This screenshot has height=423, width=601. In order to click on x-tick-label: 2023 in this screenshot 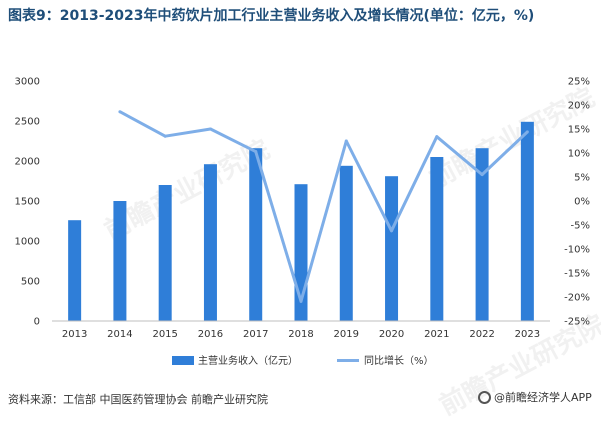, I will do `click(527, 334)`.